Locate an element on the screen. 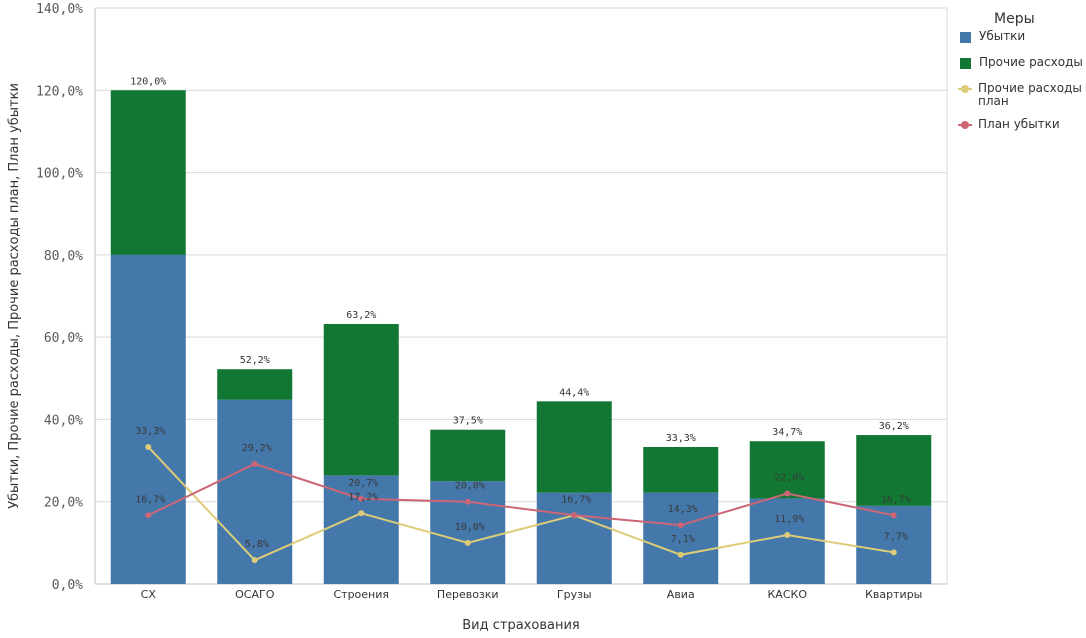 The image size is (1086, 638). x-axis-title: Вид страхования is located at coordinates (520, 625).